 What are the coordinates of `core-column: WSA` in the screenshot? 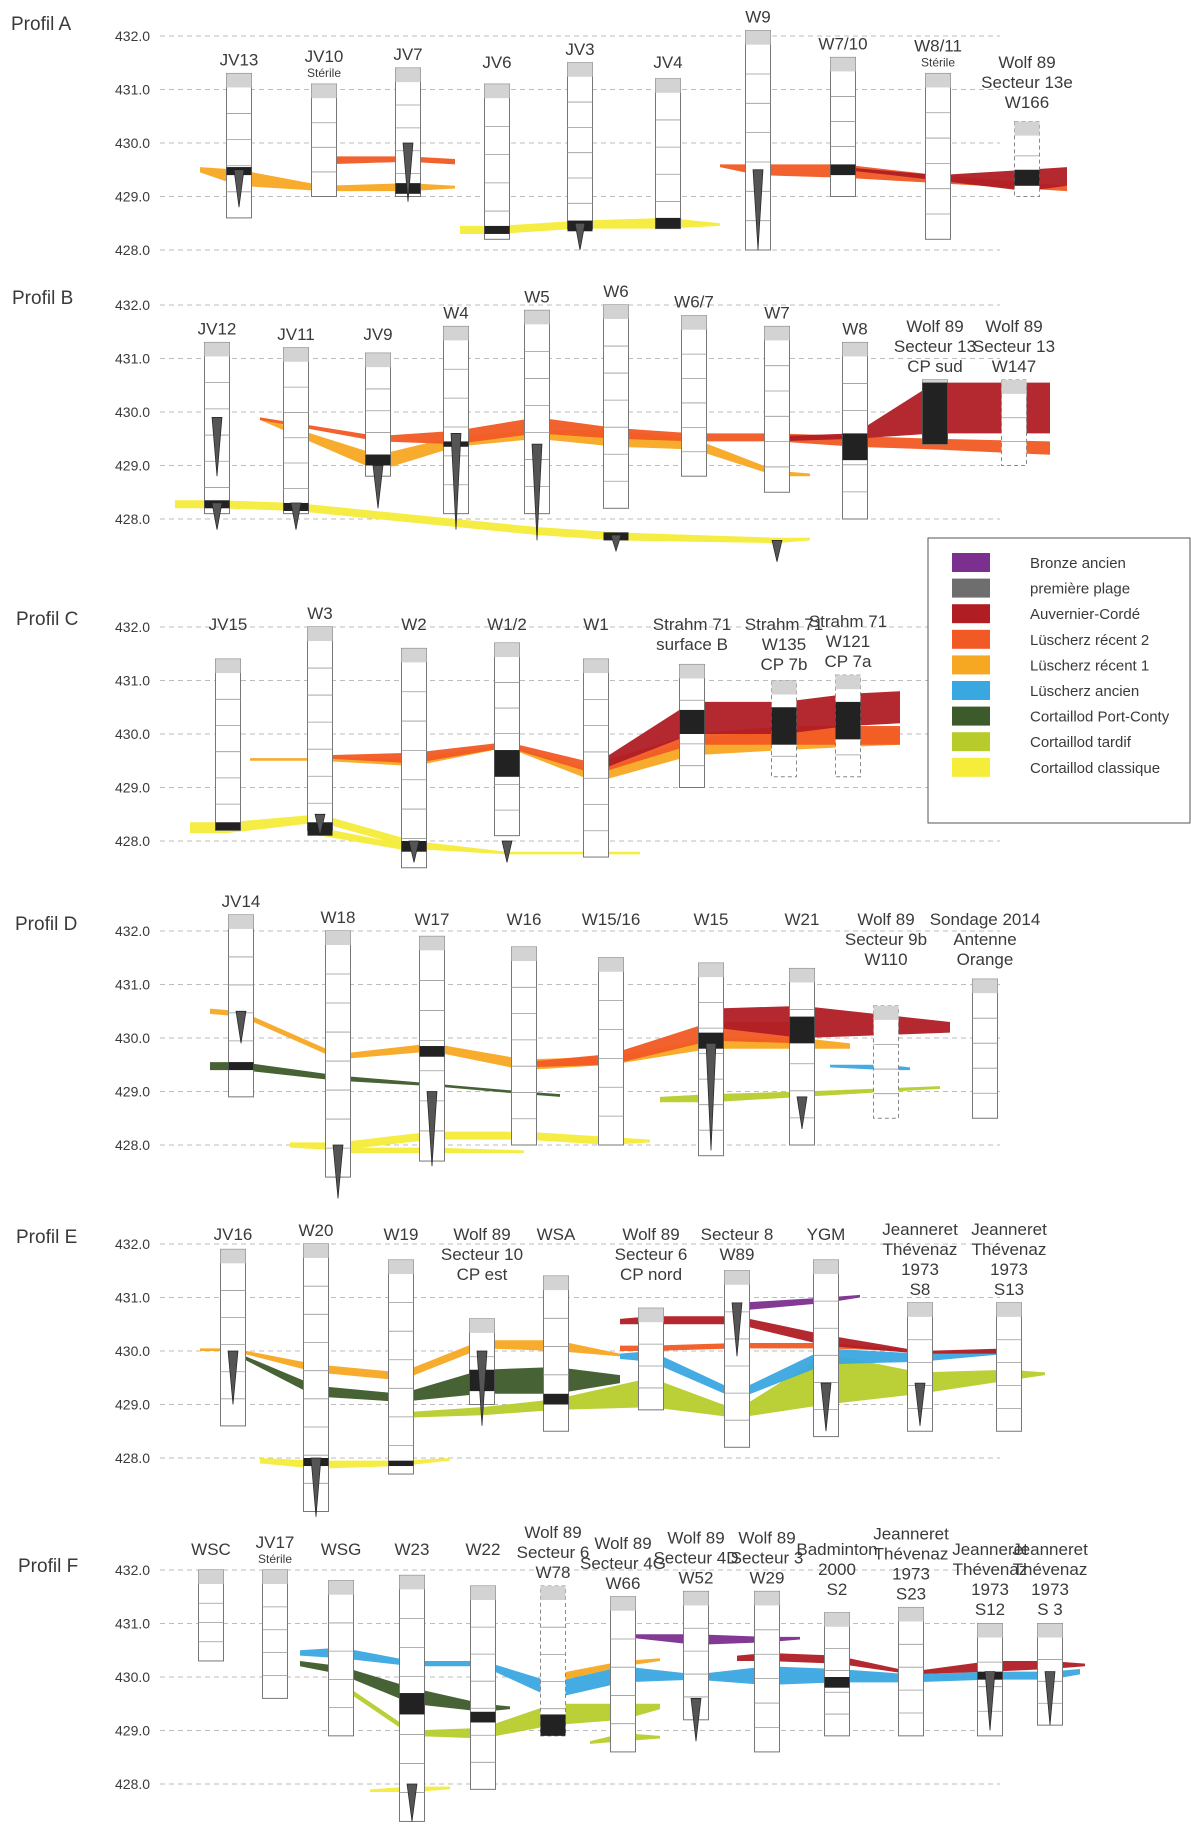 It's located at (556, 1328).